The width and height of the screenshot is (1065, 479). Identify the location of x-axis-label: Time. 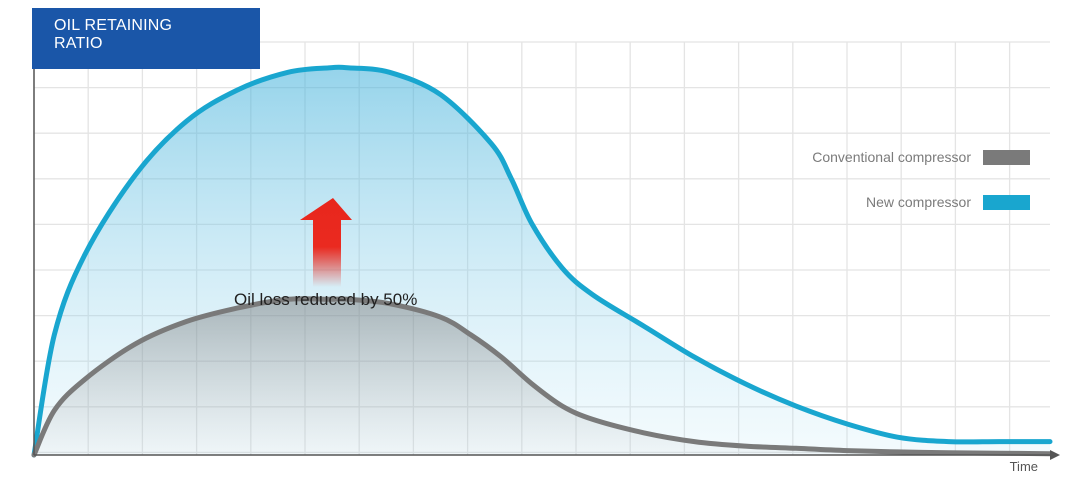
(1023, 466).